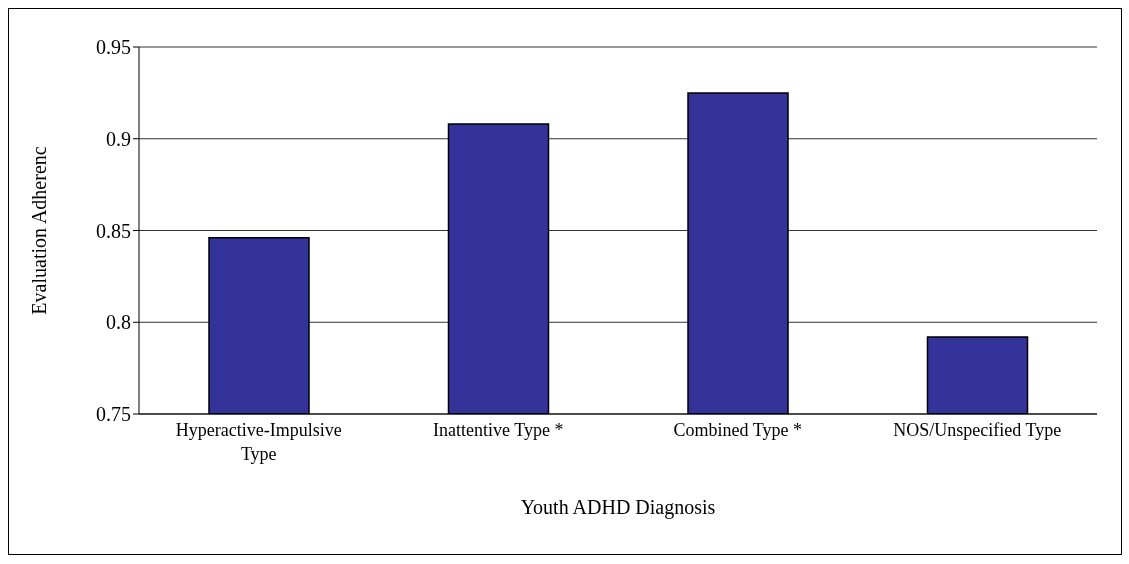 The width and height of the screenshot is (1129, 564). Describe the element at coordinates (113, 414) in the screenshot. I see `y-tick-label: 0.75` at that location.